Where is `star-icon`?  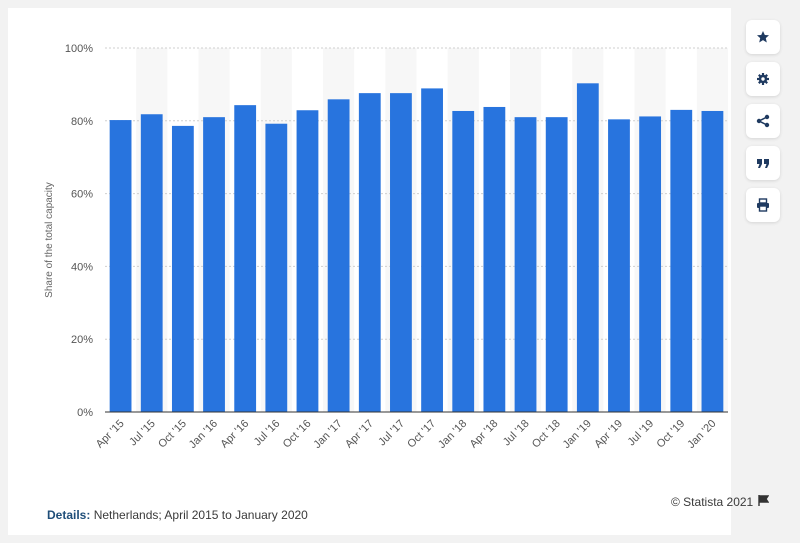 star-icon is located at coordinates (763, 37).